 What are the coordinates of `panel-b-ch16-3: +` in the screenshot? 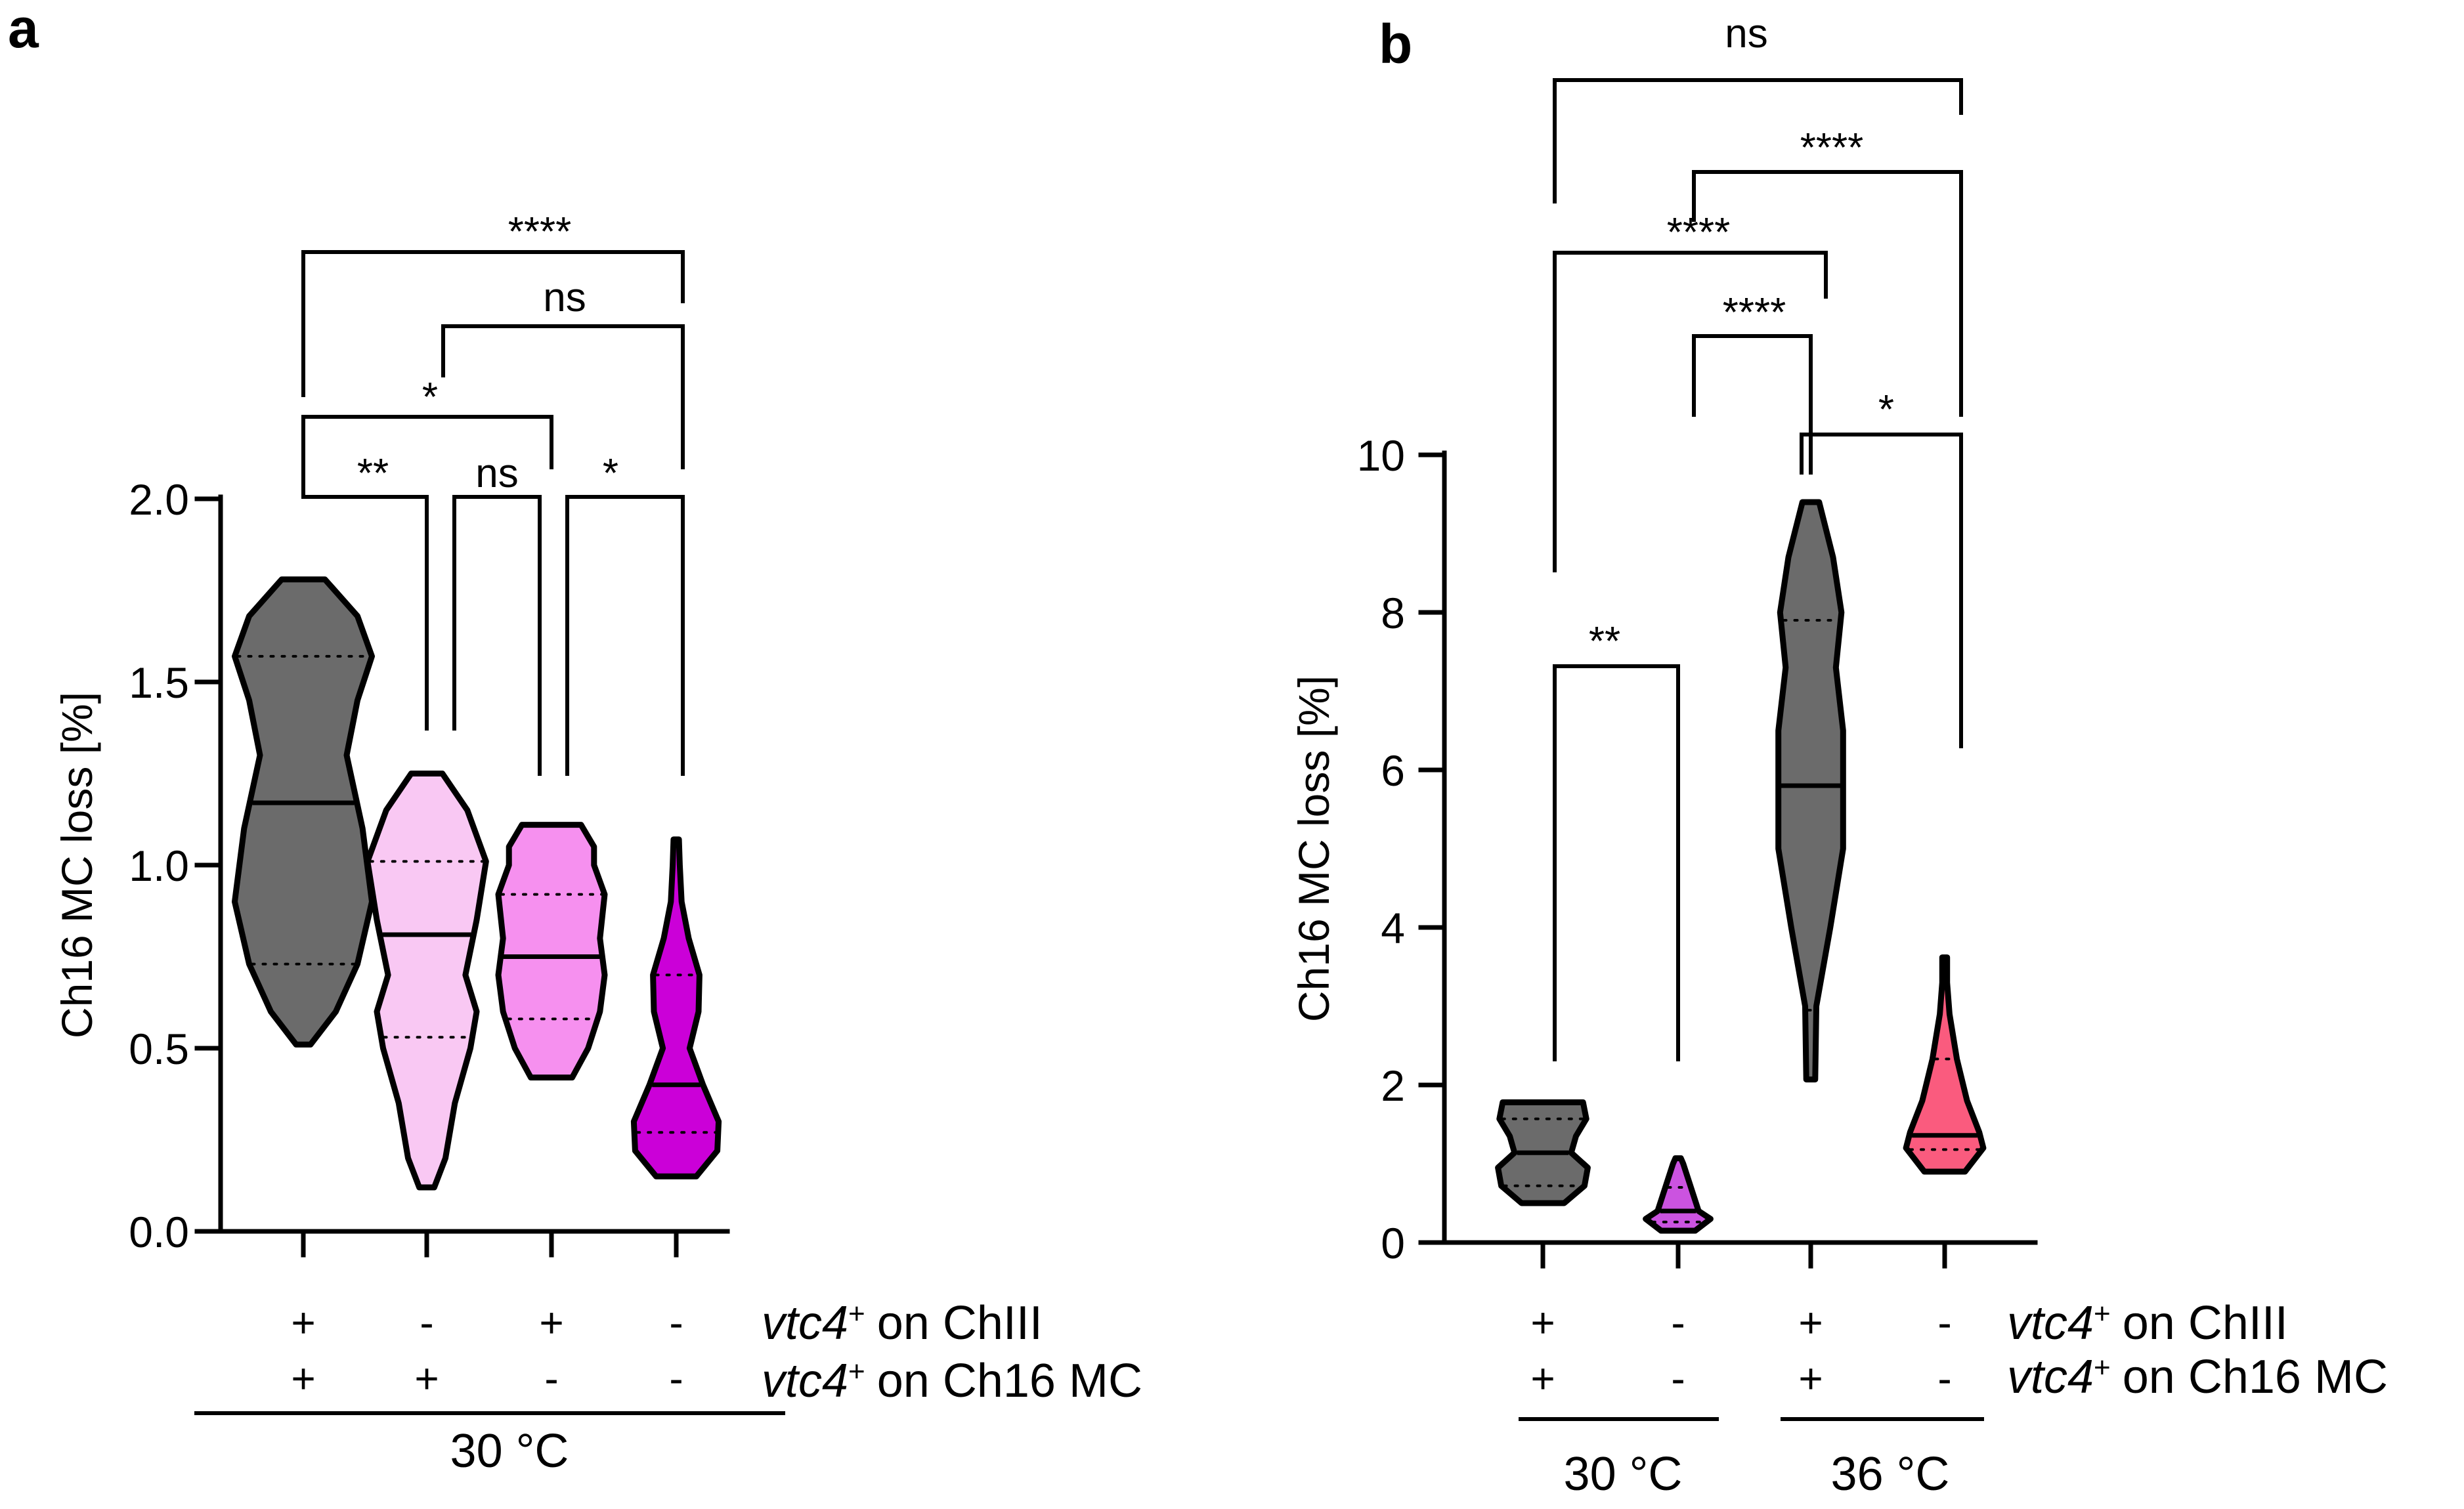 It's located at (1810, 1378).